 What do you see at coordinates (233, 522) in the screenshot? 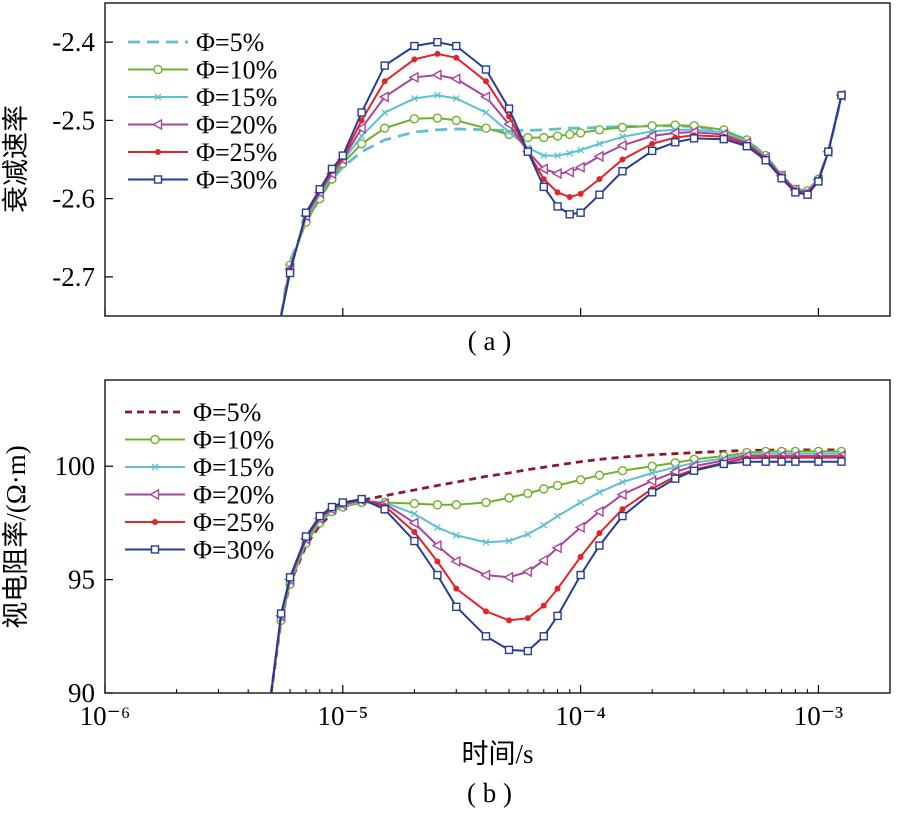
I see `legend-label: Φ=25%` at bounding box center [233, 522].